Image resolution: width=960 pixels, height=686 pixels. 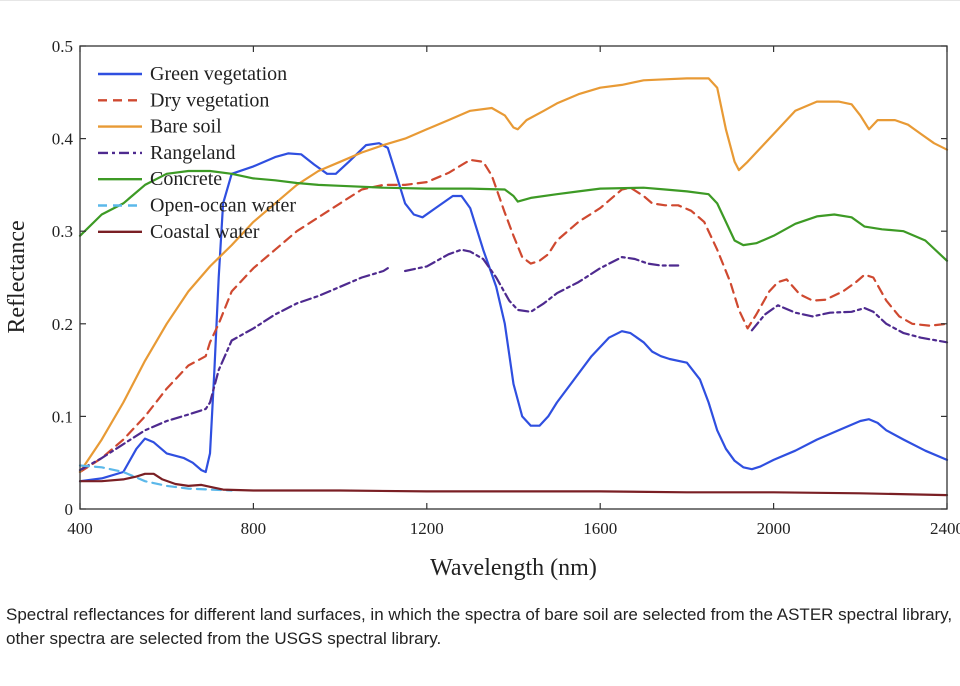 I want to click on x-tick-label: 800, so click(x=254, y=528).